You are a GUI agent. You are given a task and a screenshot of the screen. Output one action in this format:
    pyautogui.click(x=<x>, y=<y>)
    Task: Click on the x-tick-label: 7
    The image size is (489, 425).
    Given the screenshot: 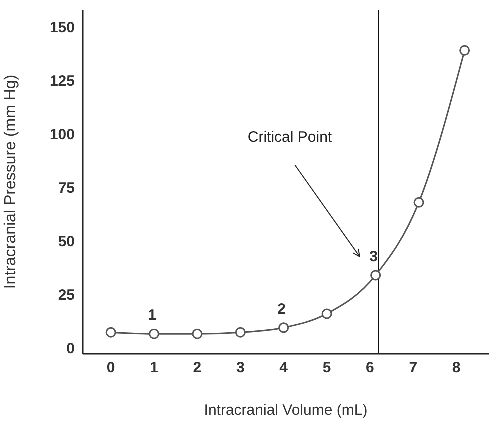 What is the action you would take?
    pyautogui.click(x=413, y=368)
    